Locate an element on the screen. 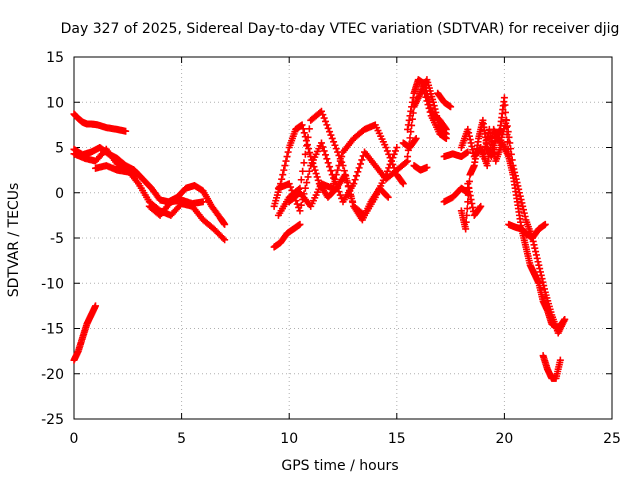  y-tick-label: 10 is located at coordinates (55, 103).